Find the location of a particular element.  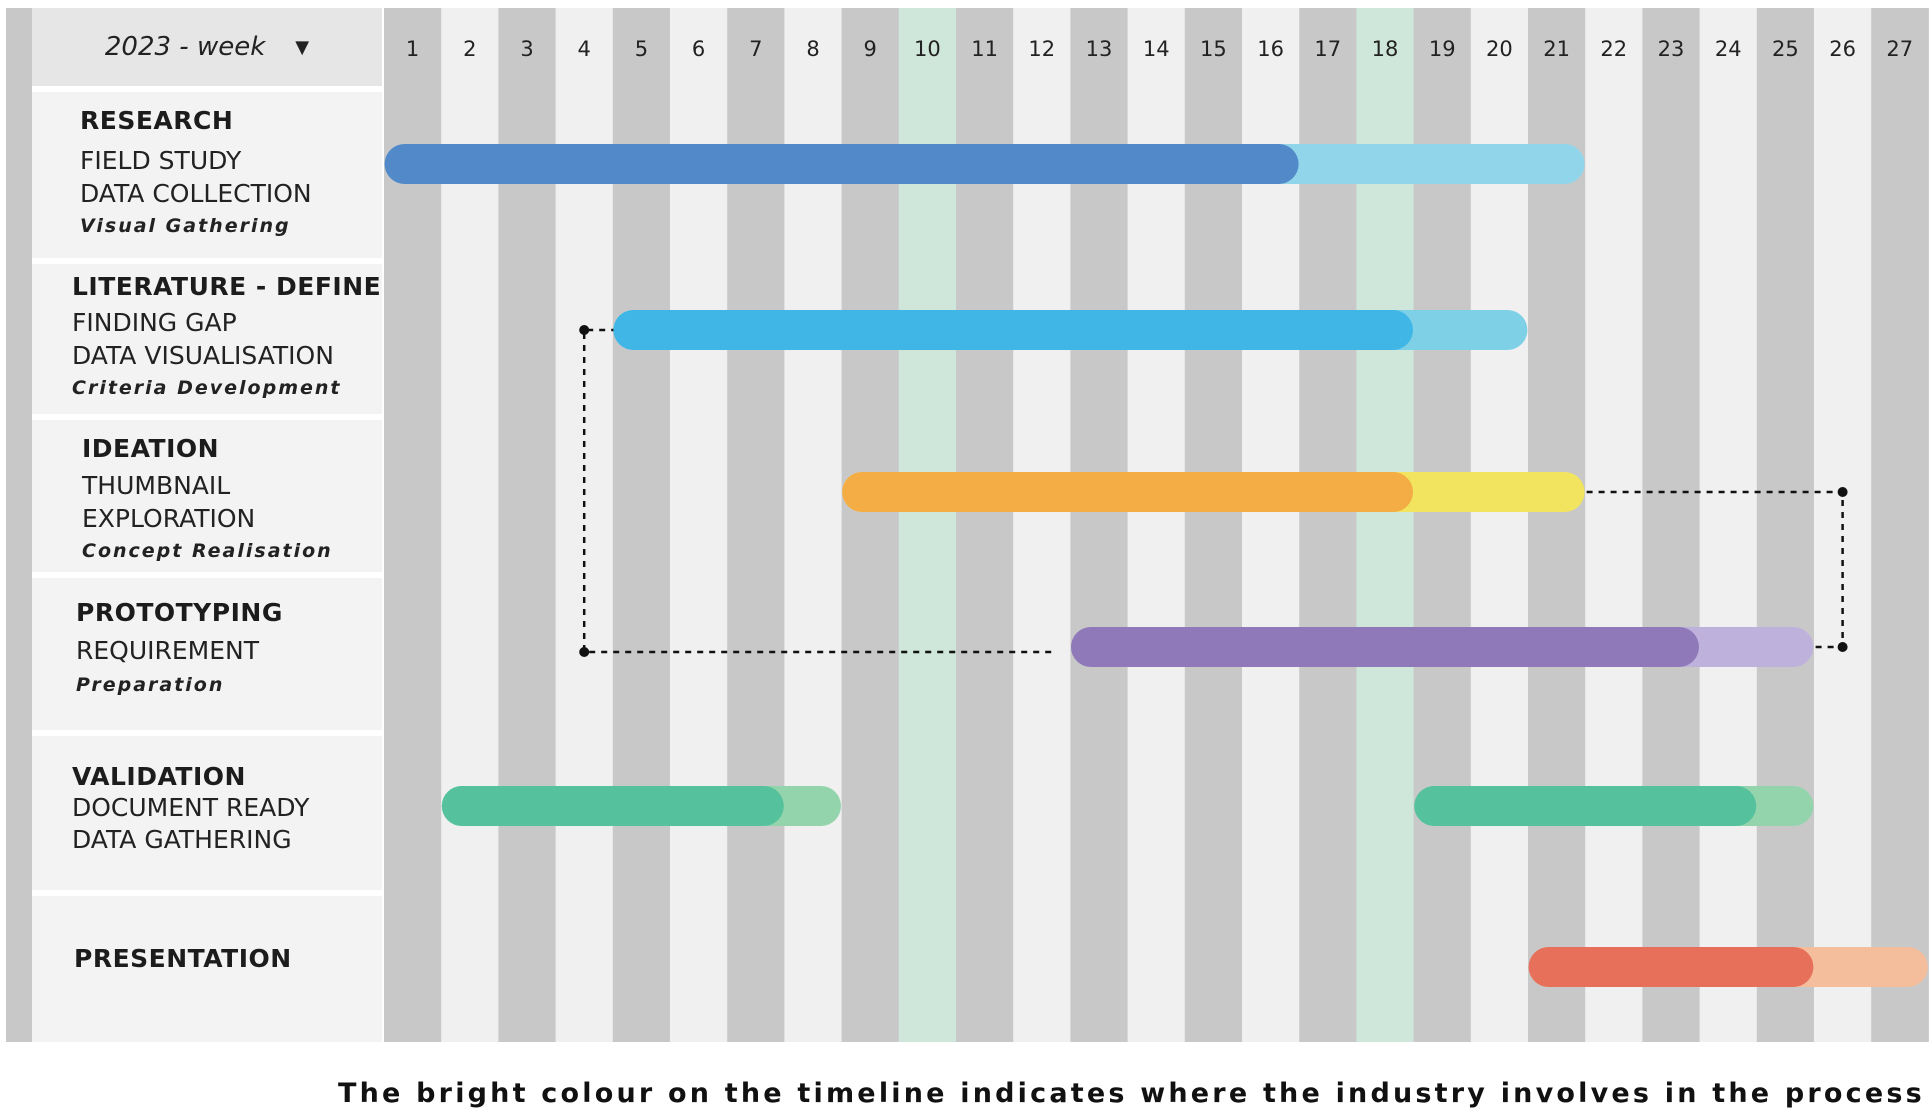

task-line: DATA GATHERING is located at coordinates (182, 839).